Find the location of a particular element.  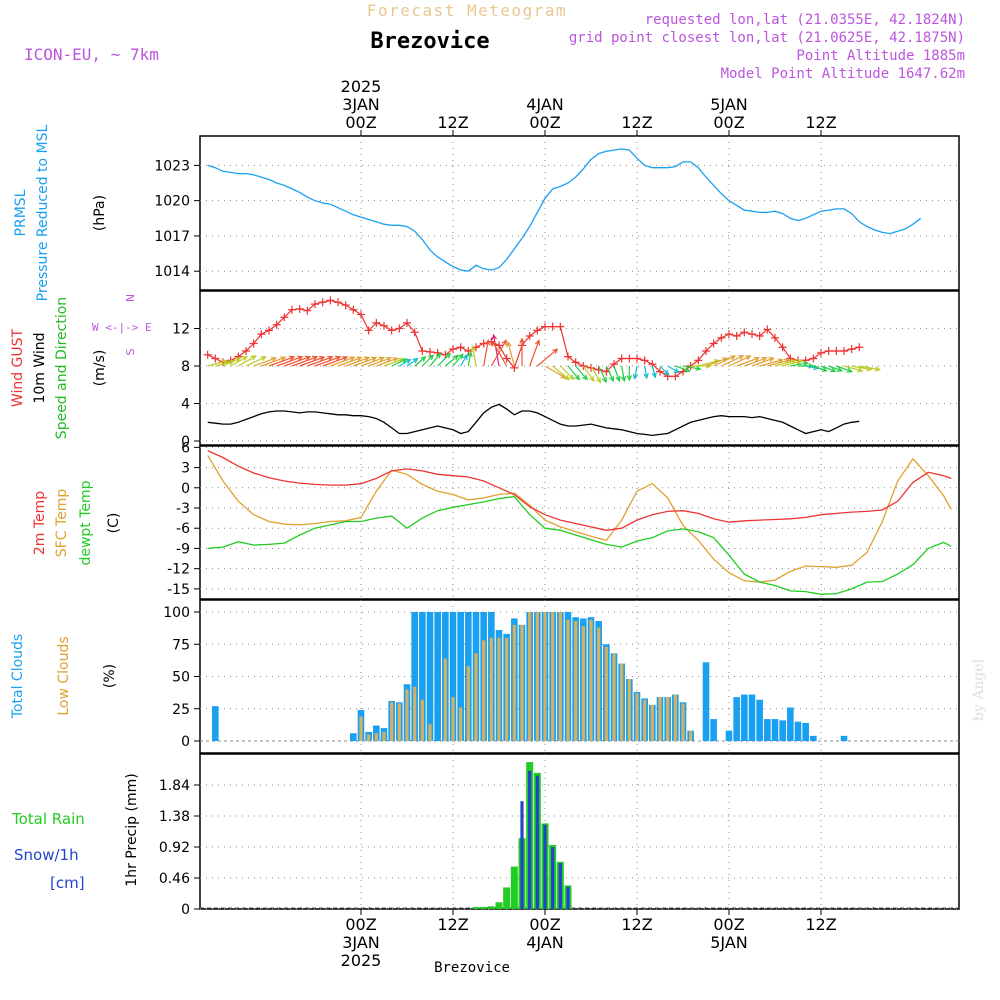

panel-frame-precip is located at coordinates (579, 831).